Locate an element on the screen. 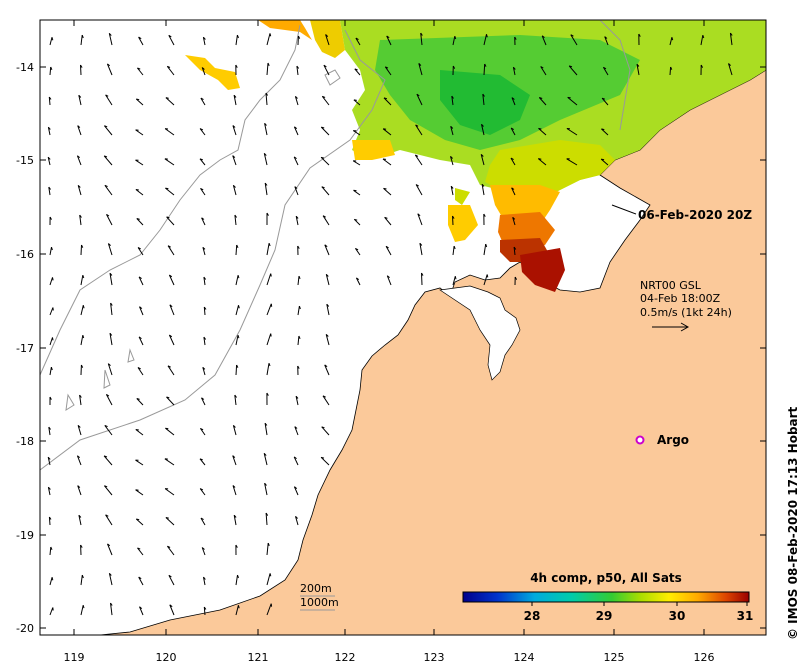 The width and height of the screenshot is (809, 672). y-tick-label: -20 is located at coordinates (25, 628).